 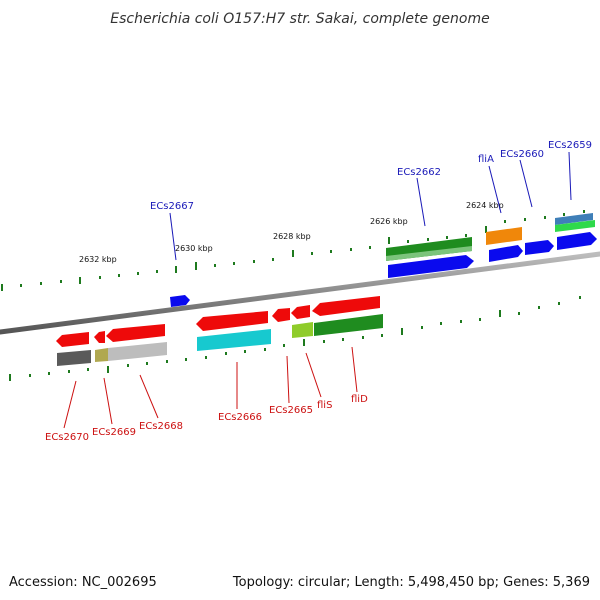 What do you see at coordinates (161, 426) in the screenshot?
I see `label-ecs2668: ECs2668` at bounding box center [161, 426].